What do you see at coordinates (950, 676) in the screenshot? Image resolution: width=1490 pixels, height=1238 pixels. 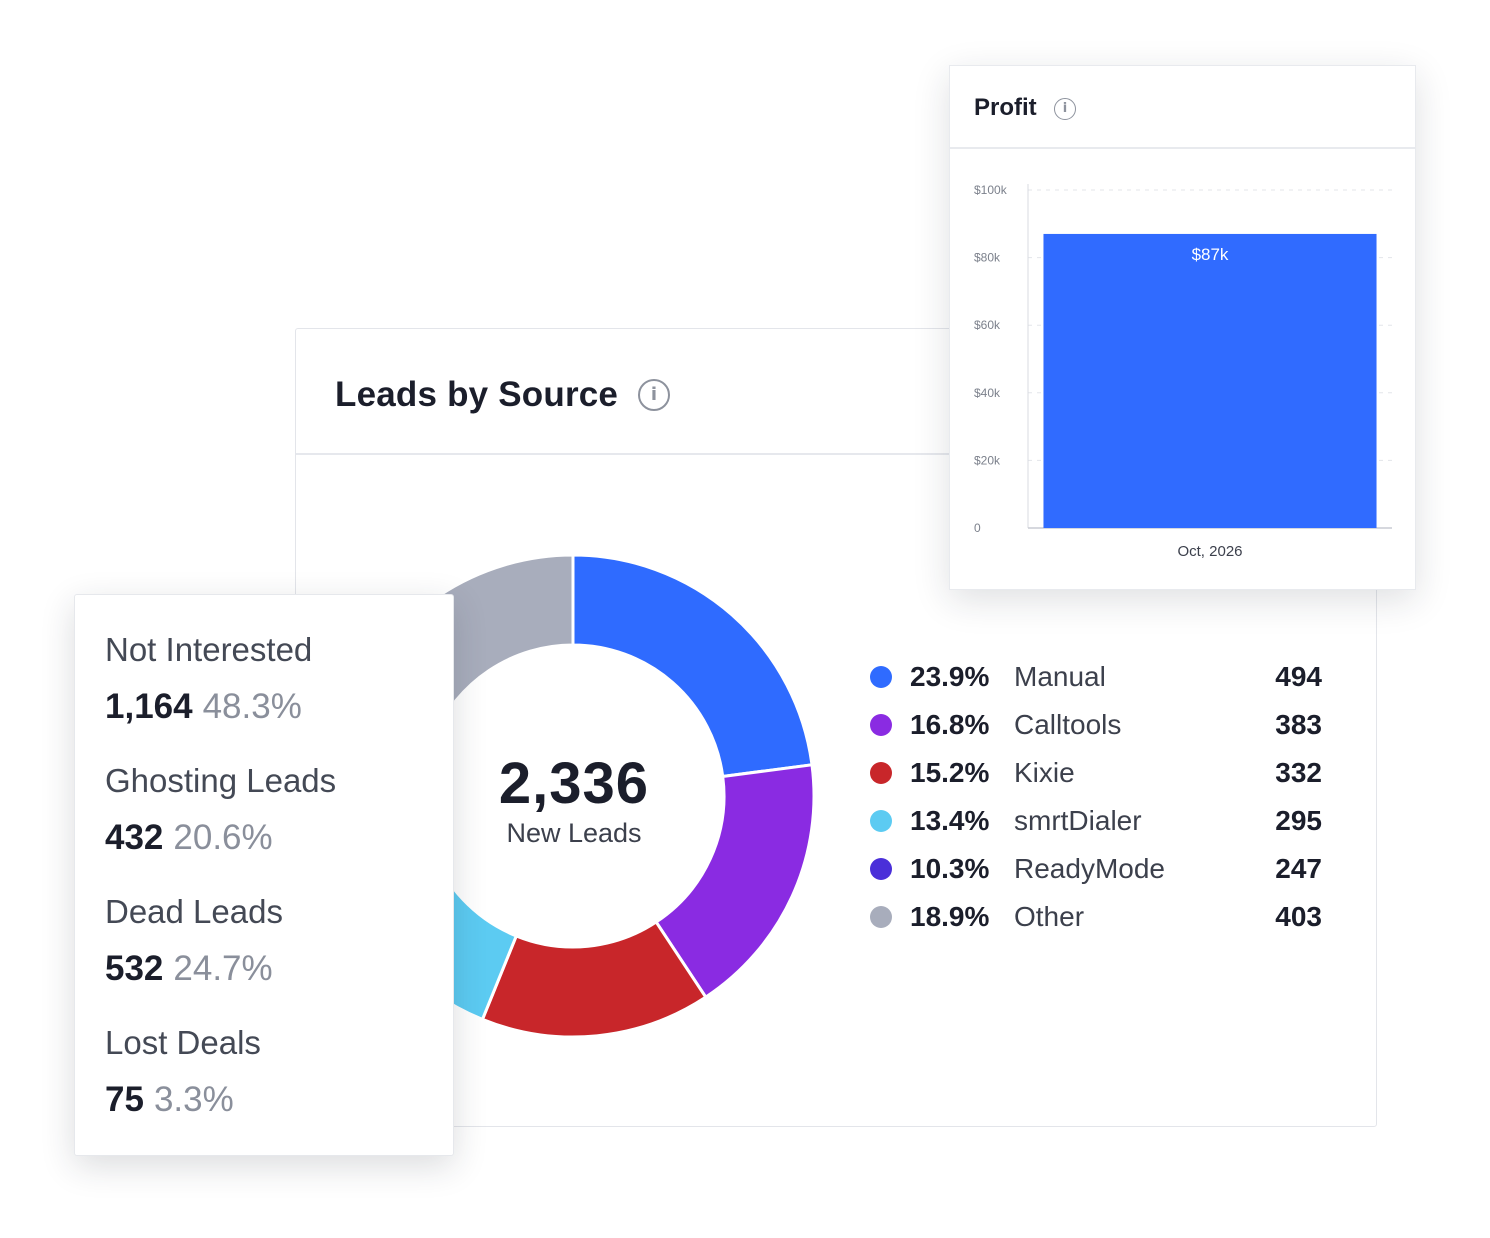 I see `legend-percent: 23.9%` at bounding box center [950, 676].